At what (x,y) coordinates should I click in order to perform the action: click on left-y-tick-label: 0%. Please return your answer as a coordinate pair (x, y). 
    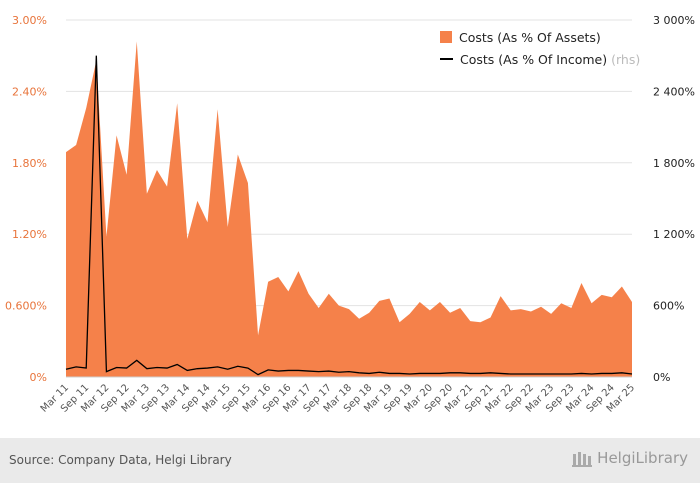
    Looking at the image, I should click on (38, 377).